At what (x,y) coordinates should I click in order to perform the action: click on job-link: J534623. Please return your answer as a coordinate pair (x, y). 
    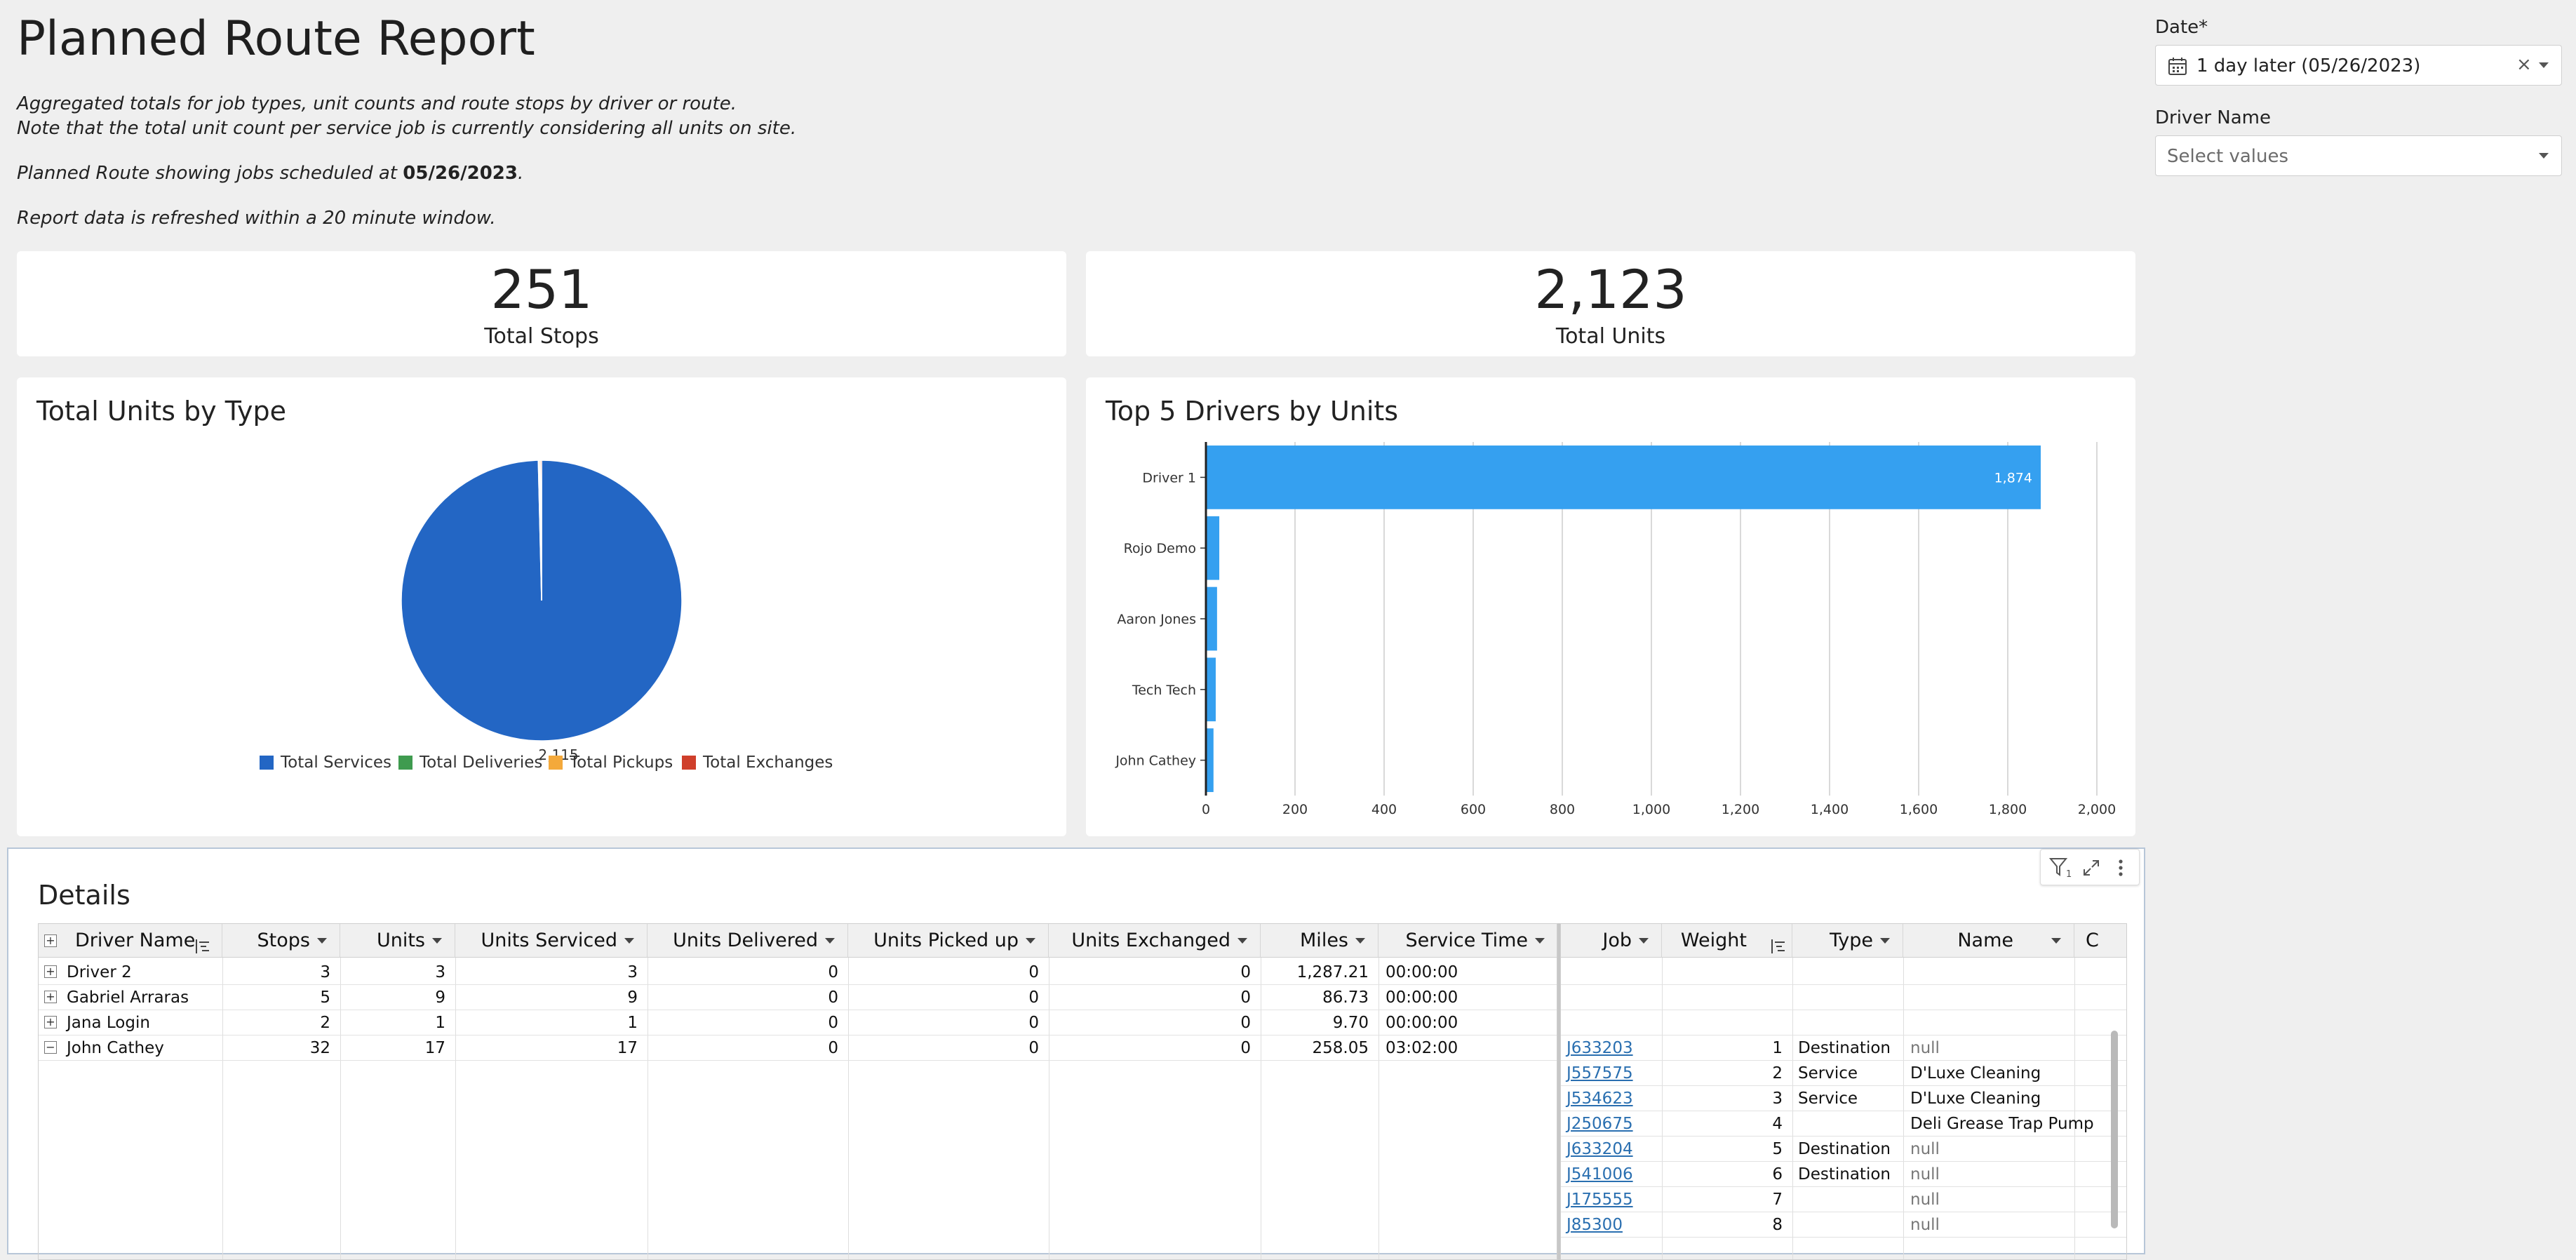
    Looking at the image, I should click on (1600, 1099).